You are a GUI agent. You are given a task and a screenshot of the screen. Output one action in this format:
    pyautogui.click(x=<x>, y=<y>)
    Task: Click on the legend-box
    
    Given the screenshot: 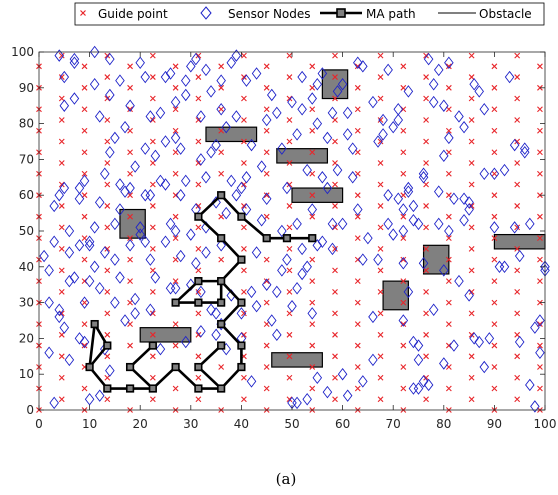 What is the action you would take?
    pyautogui.click(x=309, y=14)
    